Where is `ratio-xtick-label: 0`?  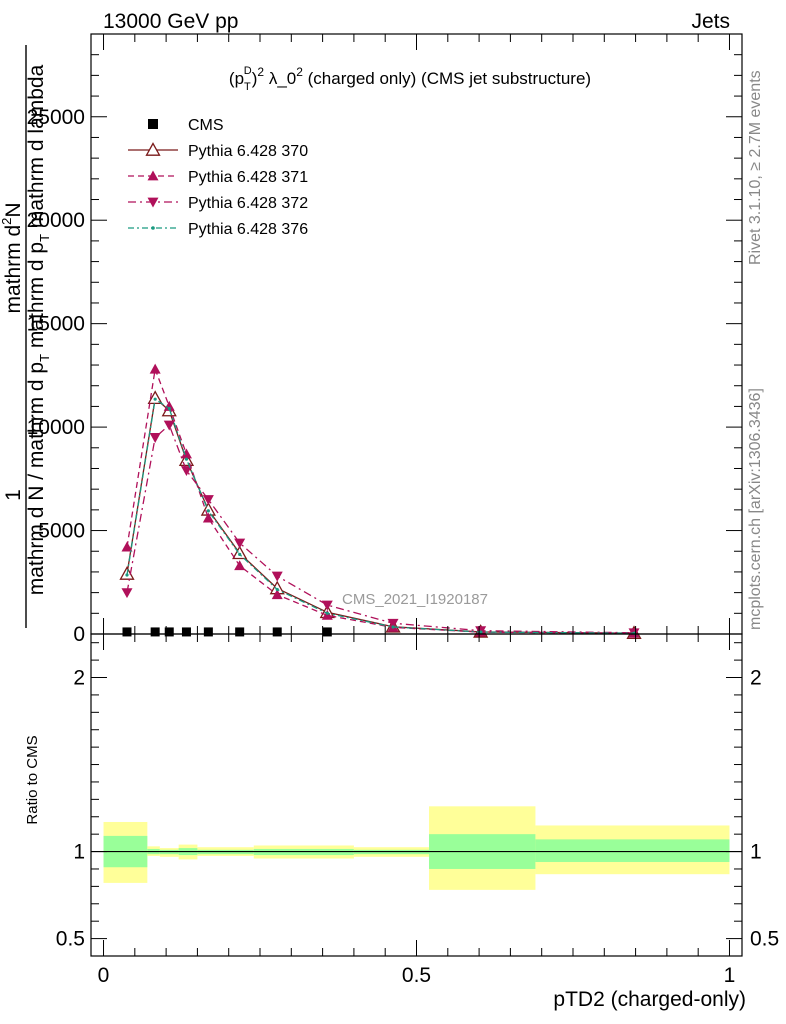
ratio-xtick-label: 0 is located at coordinates (104, 975).